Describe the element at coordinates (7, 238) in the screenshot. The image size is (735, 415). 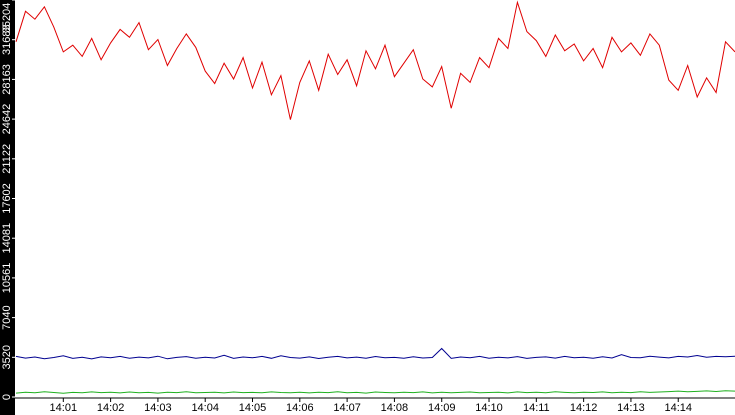
I see `y-tick-label: 14081` at that location.